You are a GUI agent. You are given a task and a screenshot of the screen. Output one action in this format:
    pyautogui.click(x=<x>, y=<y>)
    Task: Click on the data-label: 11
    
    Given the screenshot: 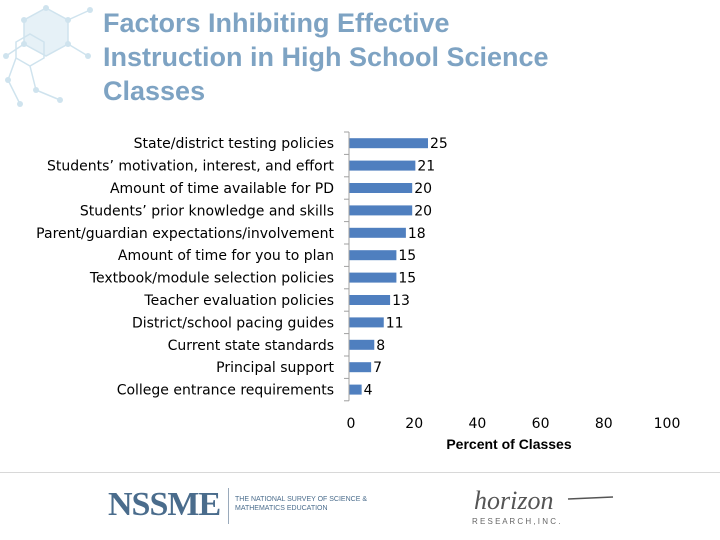 What is the action you would take?
    pyautogui.click(x=395, y=323)
    